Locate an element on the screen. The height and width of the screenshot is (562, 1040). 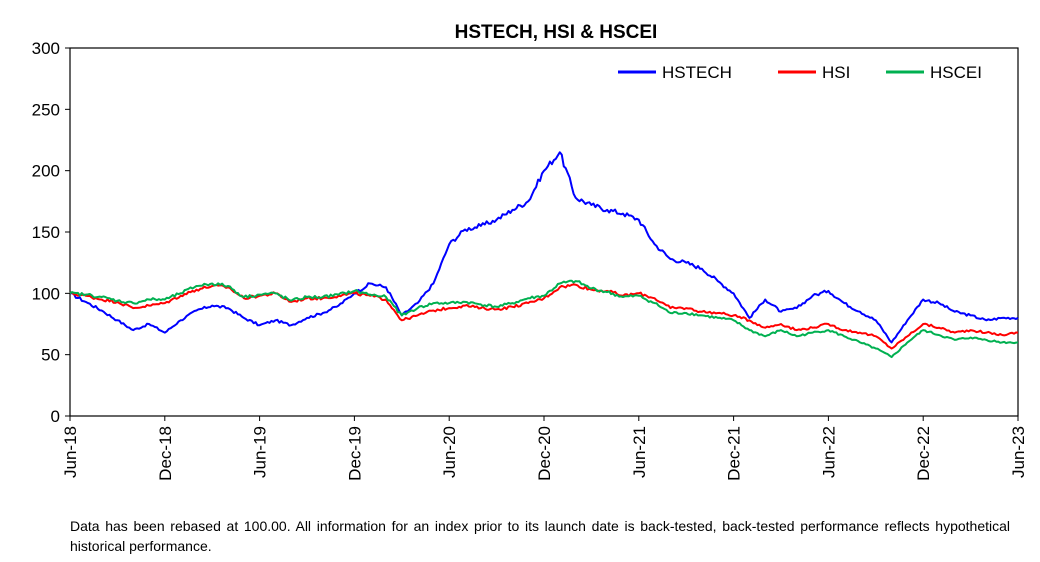
legend-label-hscei: HSCEI is located at coordinates (956, 72).